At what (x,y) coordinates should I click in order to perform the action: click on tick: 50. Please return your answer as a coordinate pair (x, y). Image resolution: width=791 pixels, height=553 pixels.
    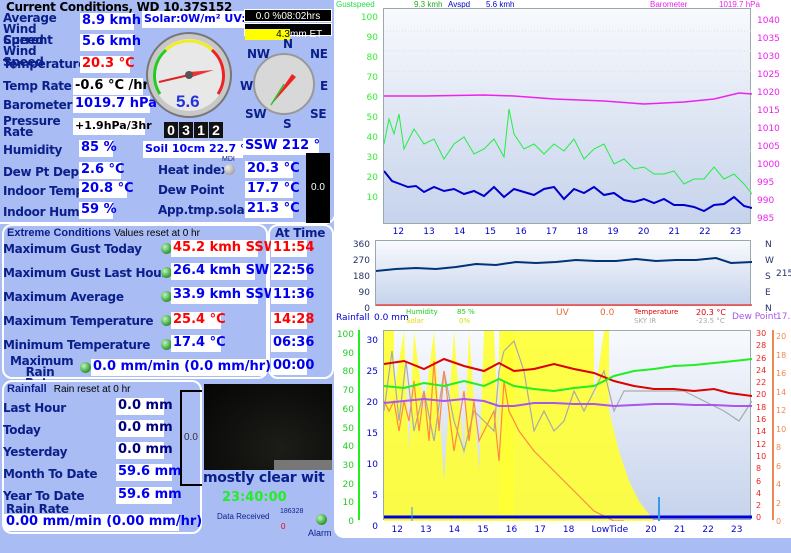
    Looking at the image, I should click on (348, 428).